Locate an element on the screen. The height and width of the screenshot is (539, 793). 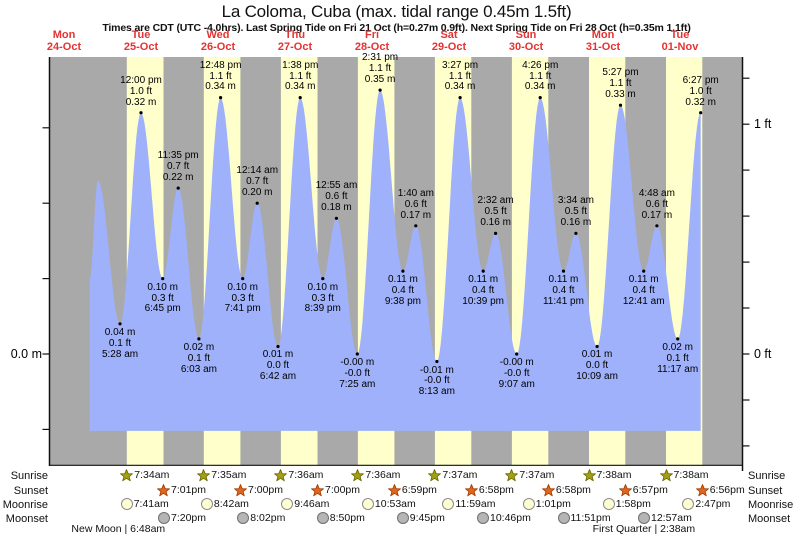
moonset-event: 12:57am is located at coordinates (665, 517).